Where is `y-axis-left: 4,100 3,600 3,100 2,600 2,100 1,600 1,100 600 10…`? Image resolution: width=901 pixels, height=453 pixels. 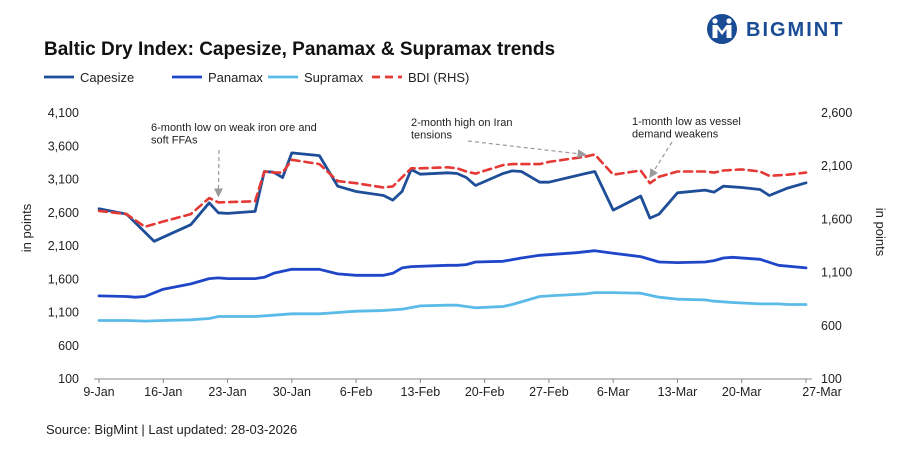 y-axis-left: 4,100 3,600 3,100 2,600 2,100 1,600 1,100 600 10… is located at coordinates (63, 246).